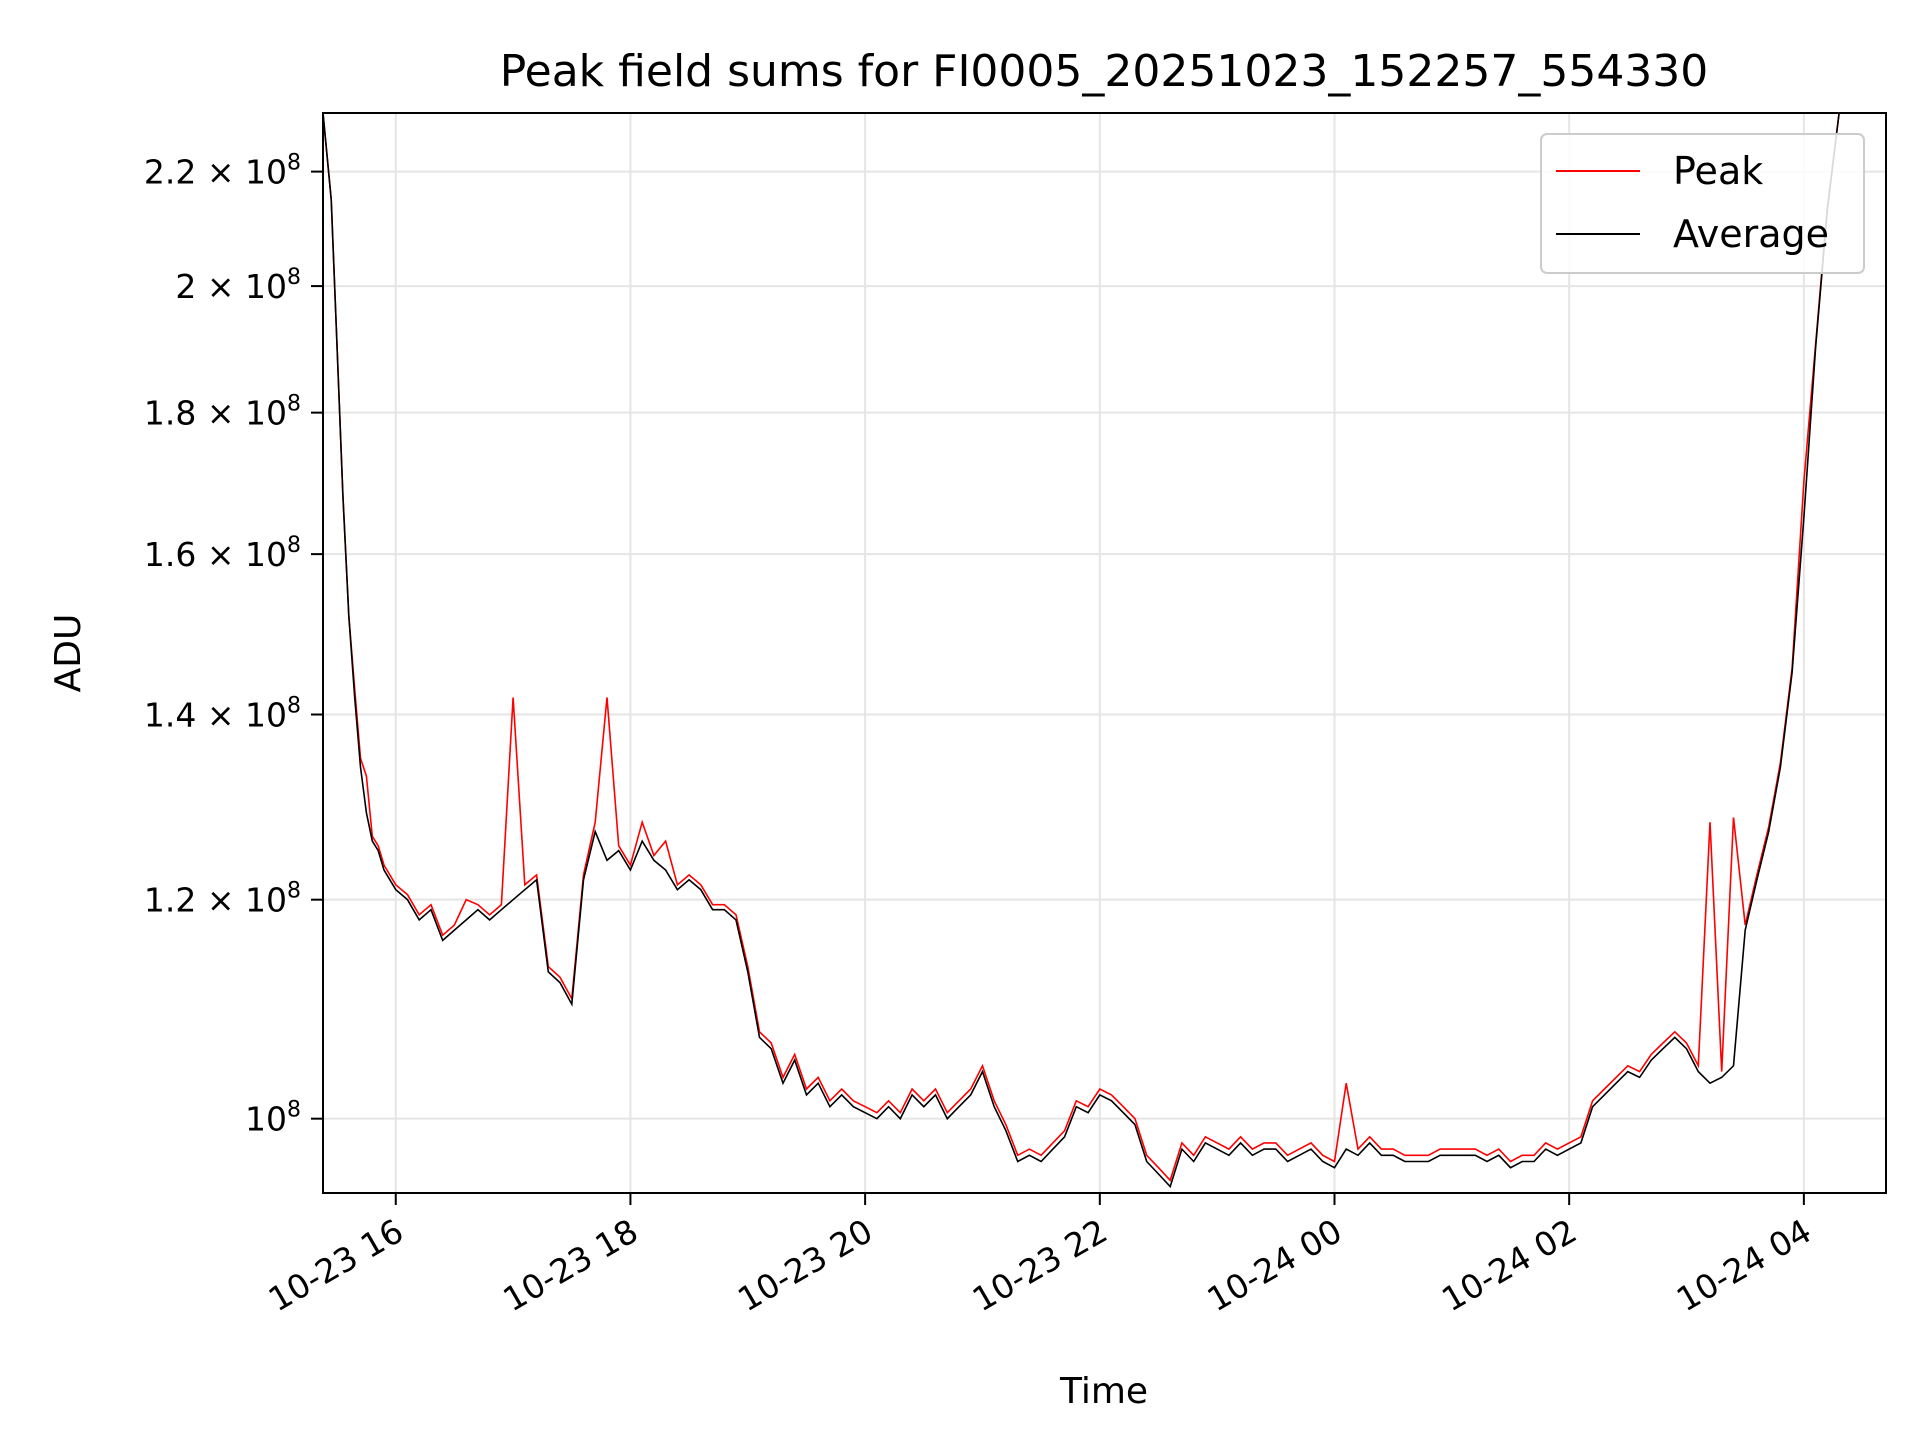  I want to click on y-tick-label: 1.2 × 108, so click(222, 899).